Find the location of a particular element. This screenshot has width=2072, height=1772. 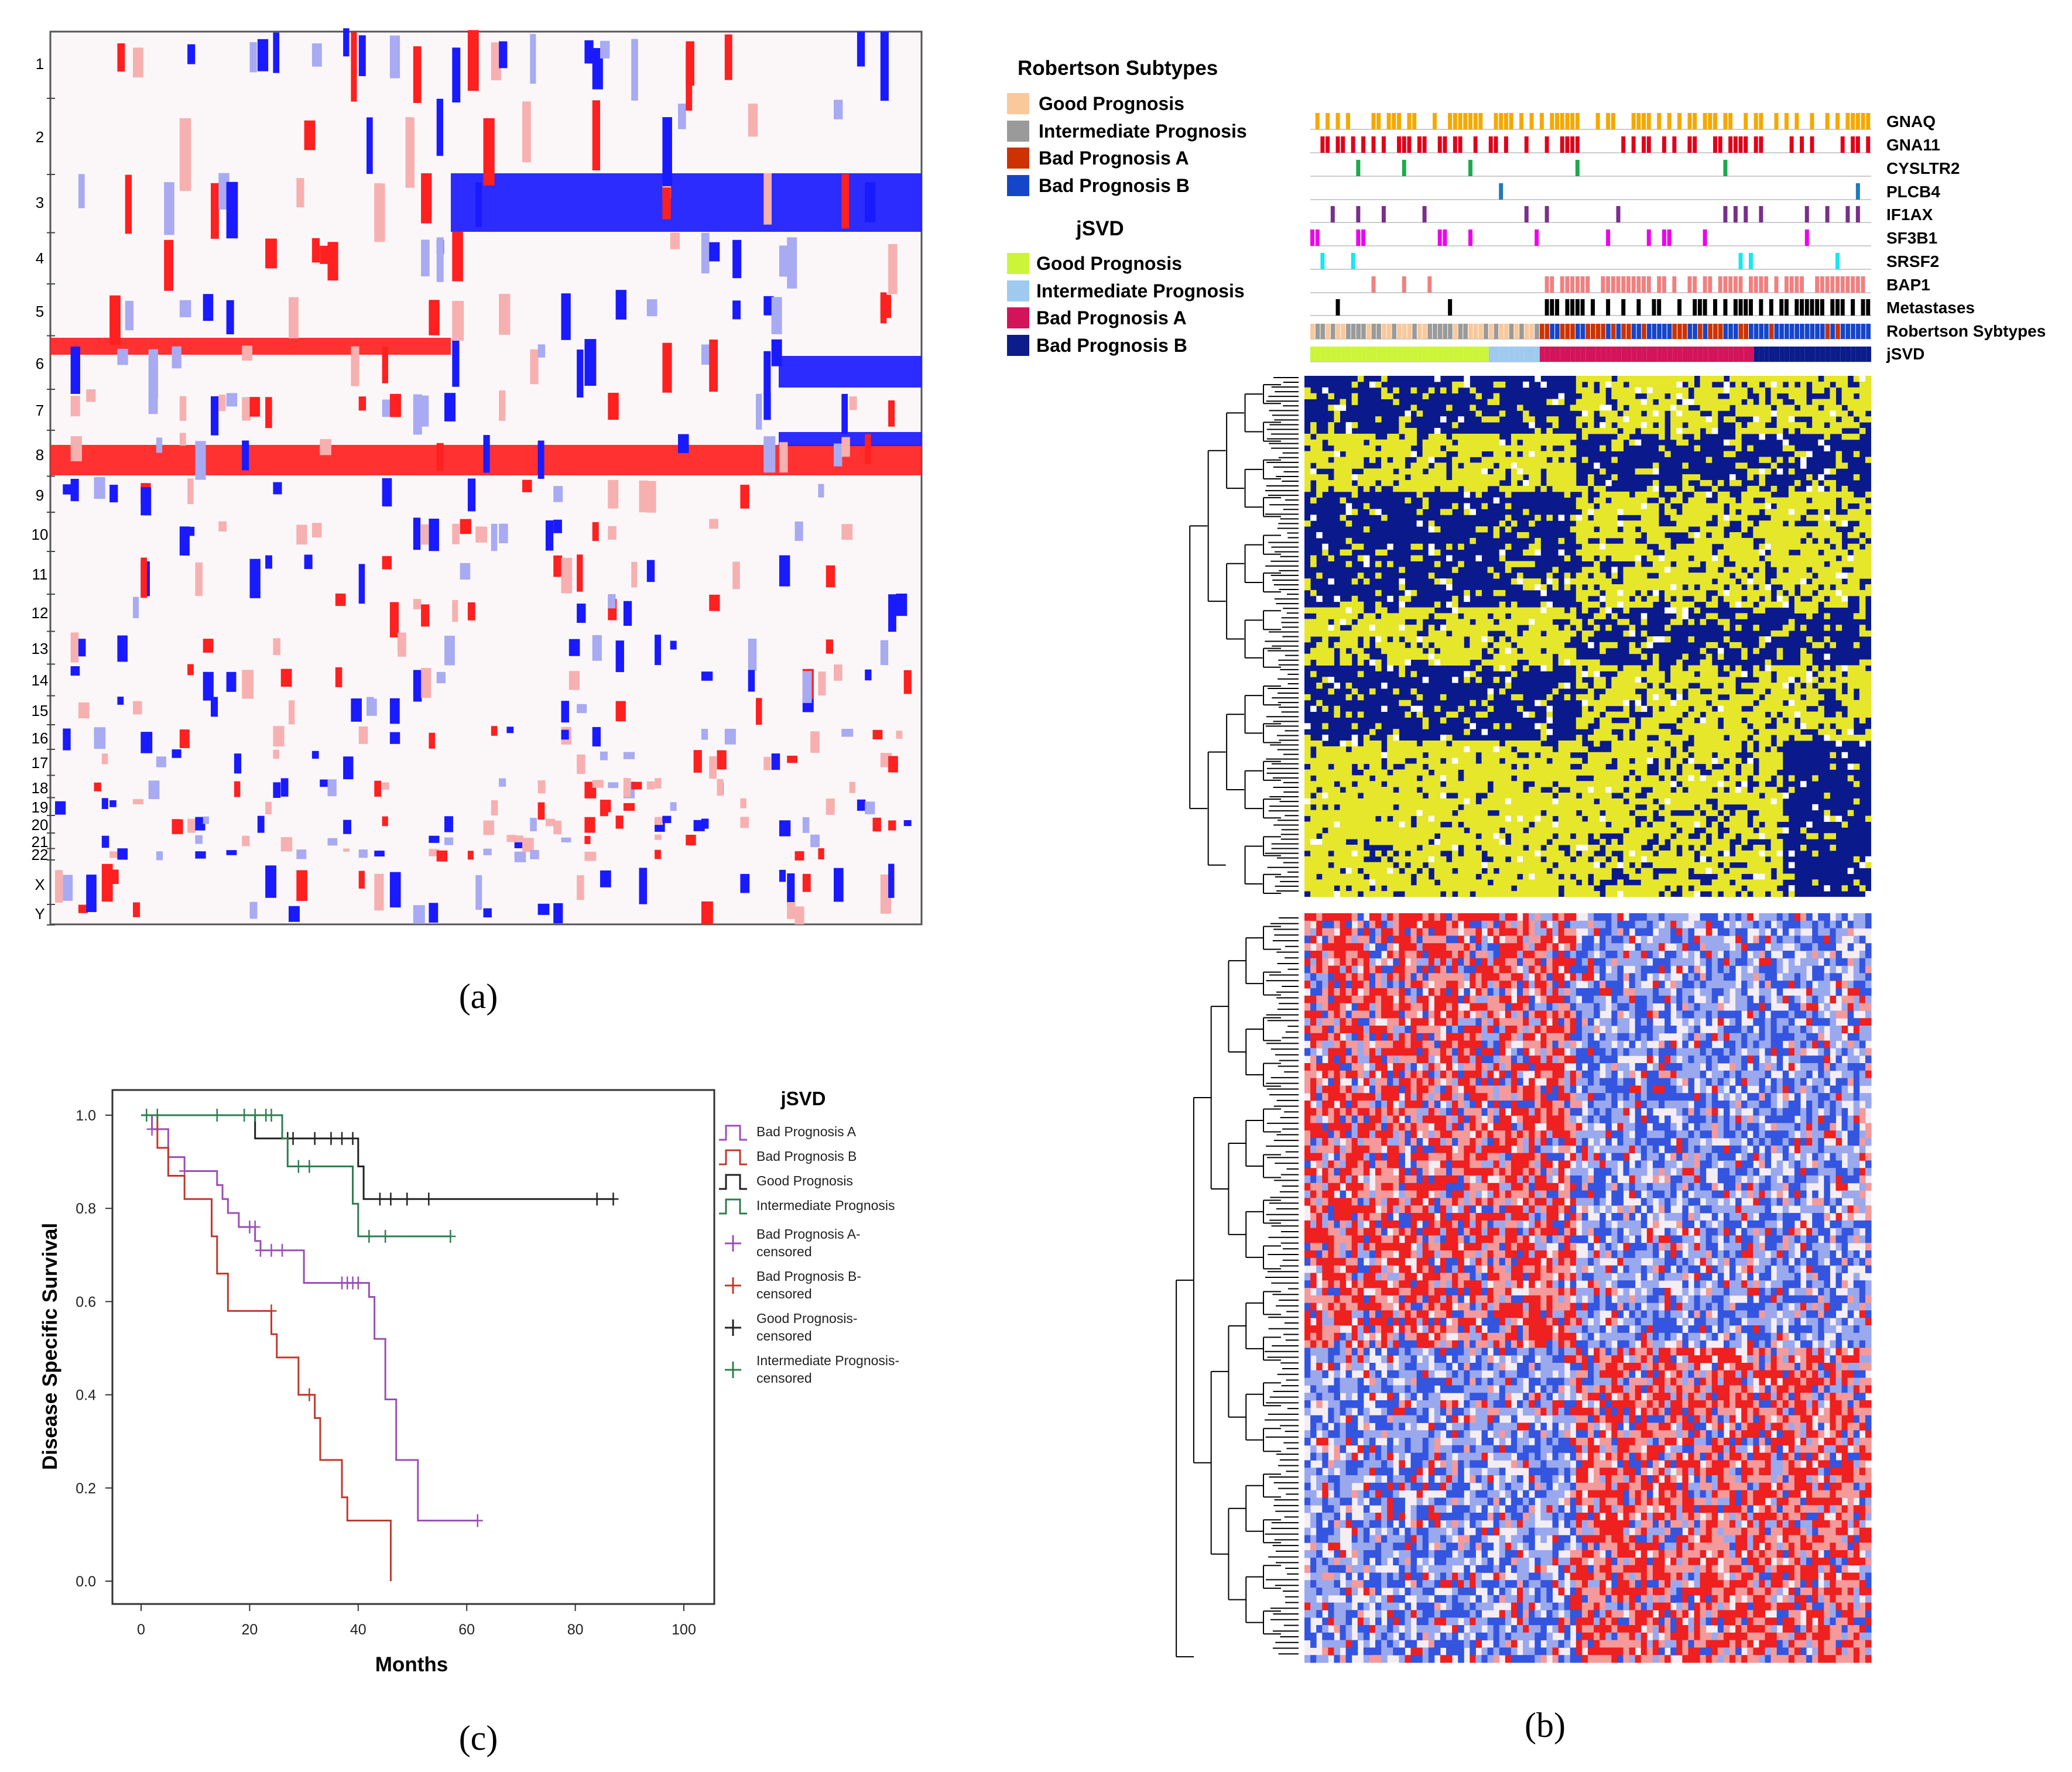

chromosome-label: 21 is located at coordinates (40, 842).